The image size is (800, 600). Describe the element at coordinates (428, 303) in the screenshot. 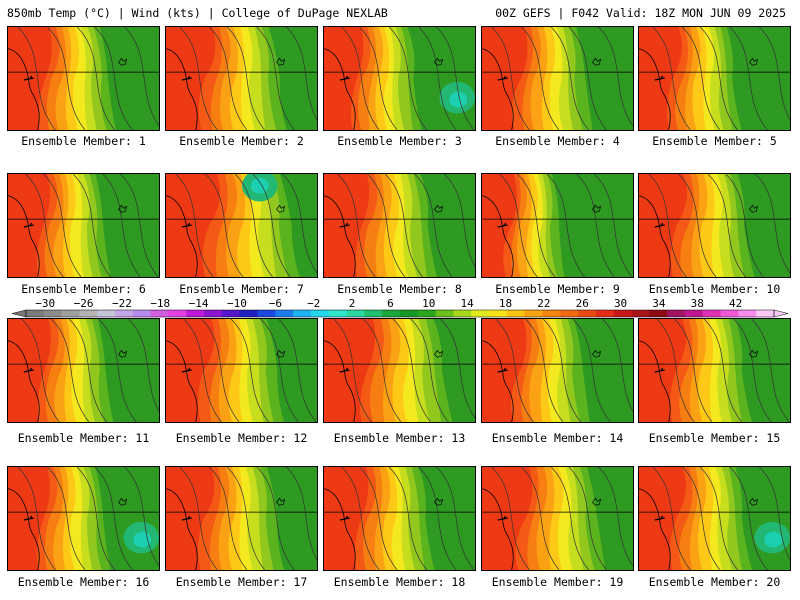

I see `colorbar-tick-label: 10` at that location.